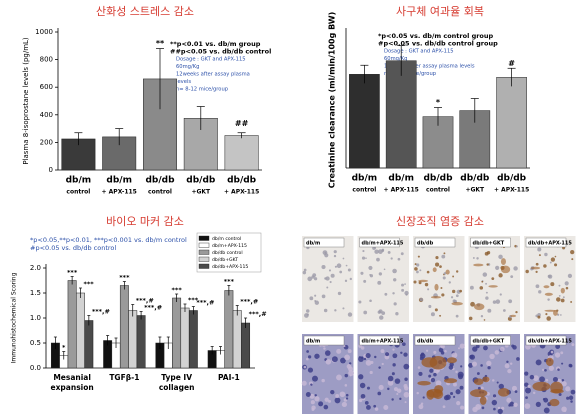 The width and height of the screenshot is (580, 417). I want to click on x-tick-label: db/db, so click(438, 179).